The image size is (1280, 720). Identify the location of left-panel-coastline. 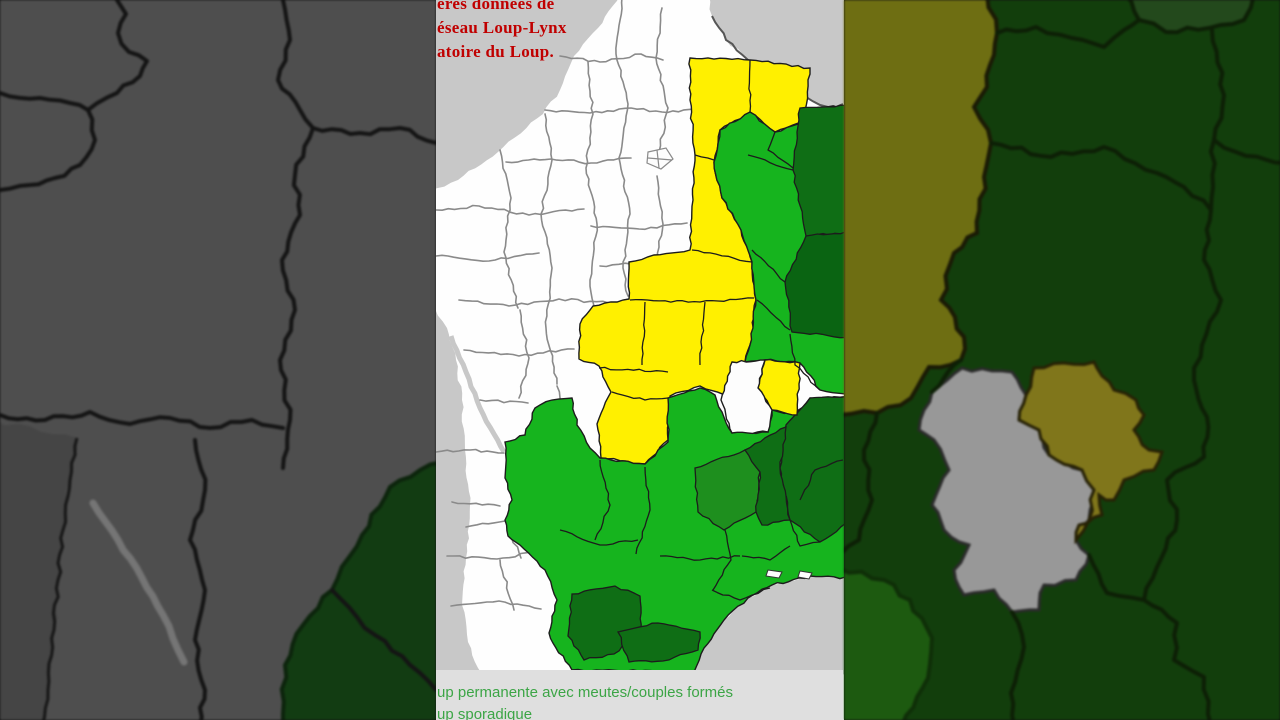
(60, 578).